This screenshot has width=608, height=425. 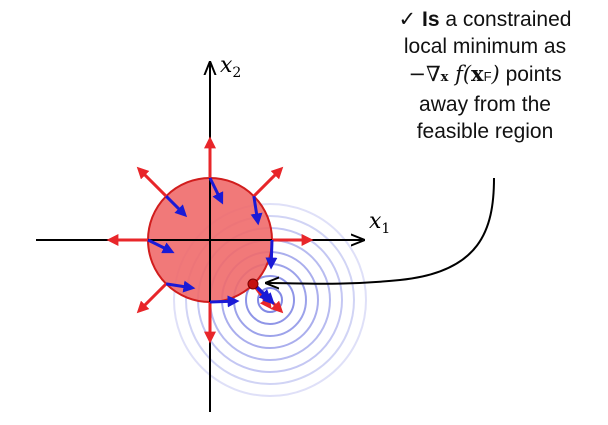 I want to click on callout-line-4: away from the, so click(x=485, y=104).